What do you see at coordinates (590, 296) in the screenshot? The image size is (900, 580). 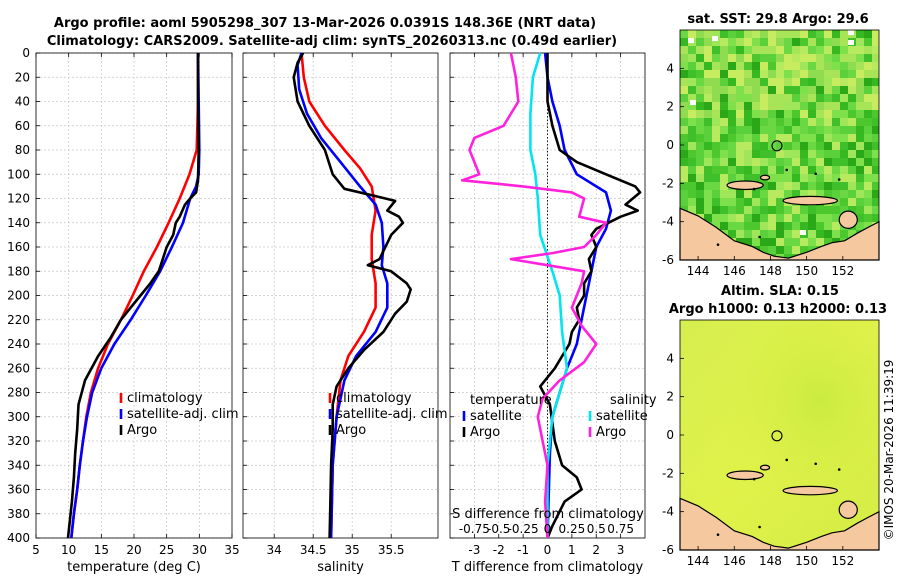 I see `series-line-t-argo` at bounding box center [590, 296].